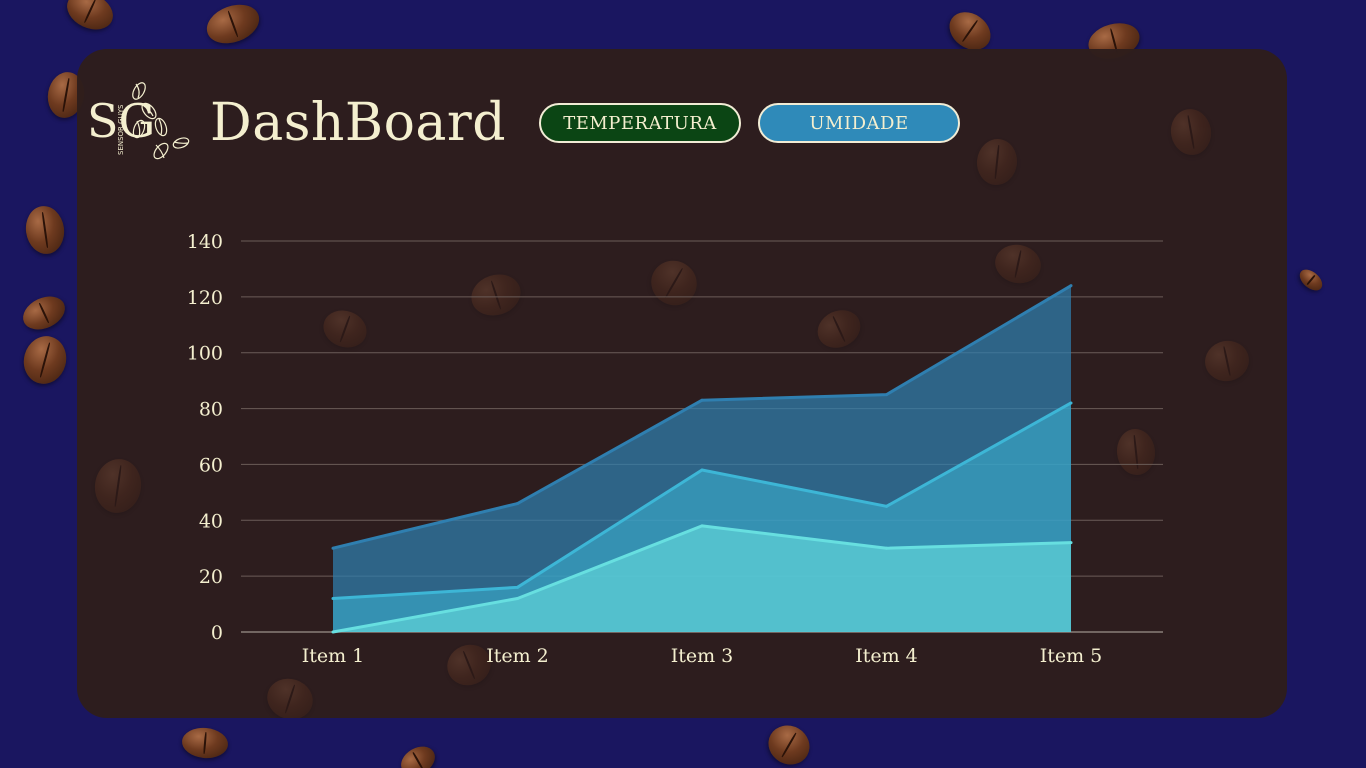  What do you see at coordinates (333, 656) in the screenshot?
I see `x-tick-label: Item 1` at bounding box center [333, 656].